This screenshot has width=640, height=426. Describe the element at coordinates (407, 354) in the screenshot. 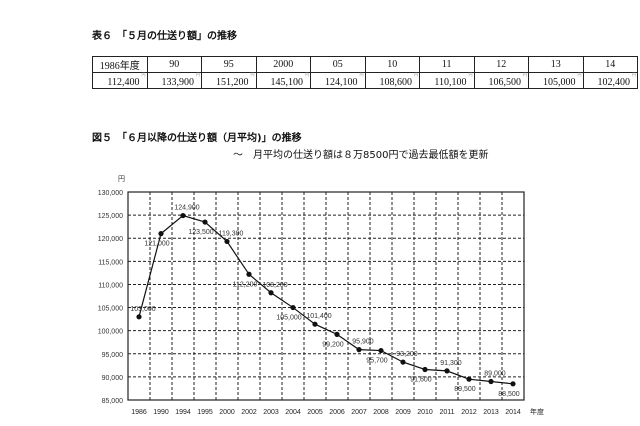

I see `data-label: 93,200` at that location.